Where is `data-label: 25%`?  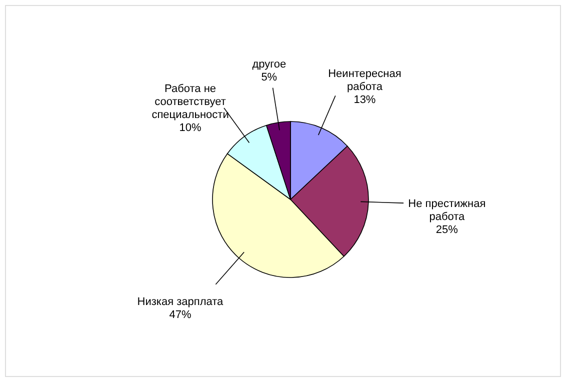
data-label: 25% is located at coordinates (447, 230).